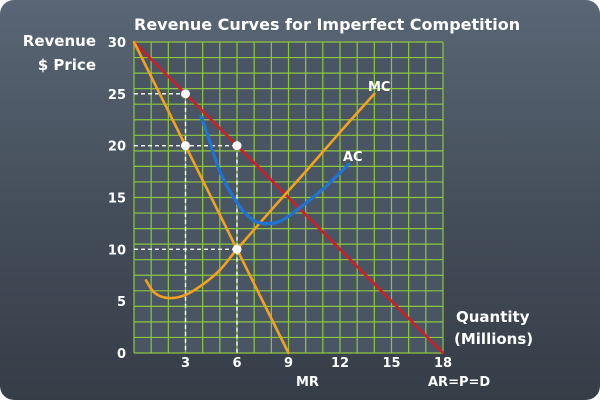 Image resolution: width=600 pixels, height=400 pixels. Describe the element at coordinates (117, 95) in the screenshot. I see `y-tick-label: 25` at that location.